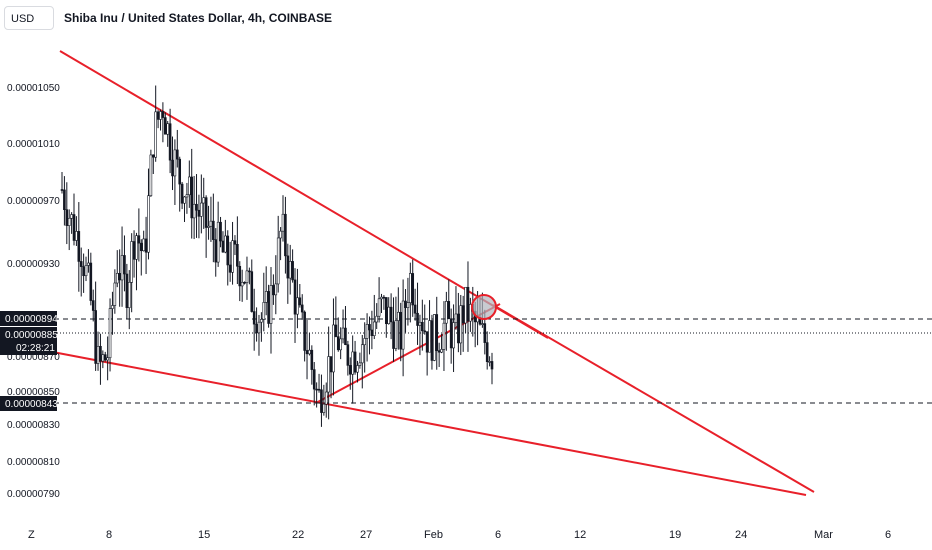 This screenshot has height=550, width=932. What do you see at coordinates (823, 535) in the screenshot?
I see `x-tick: Mar` at bounding box center [823, 535].